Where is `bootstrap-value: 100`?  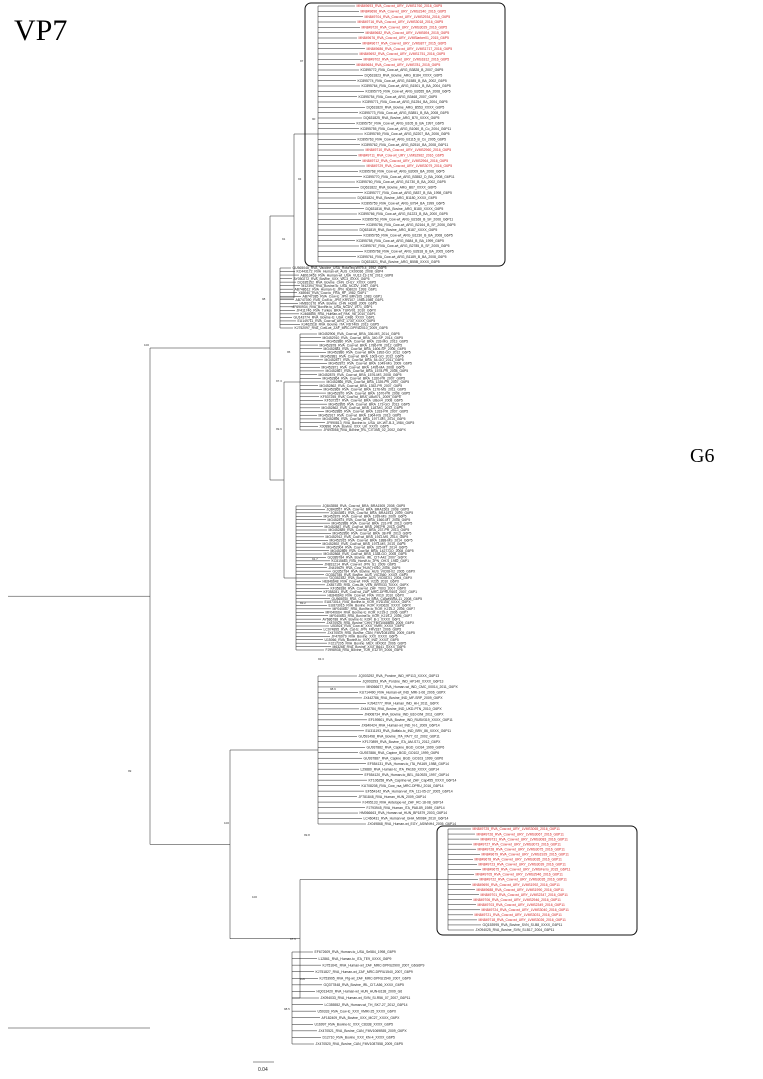 bootstrap-value: 100 is located at coordinates (146, 345).